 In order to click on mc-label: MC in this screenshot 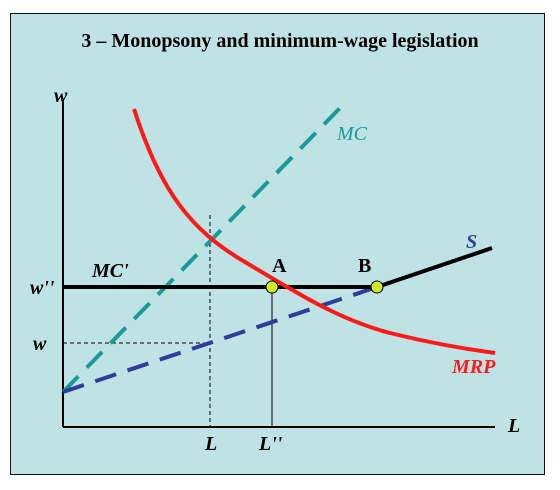, I will do `click(352, 134)`.